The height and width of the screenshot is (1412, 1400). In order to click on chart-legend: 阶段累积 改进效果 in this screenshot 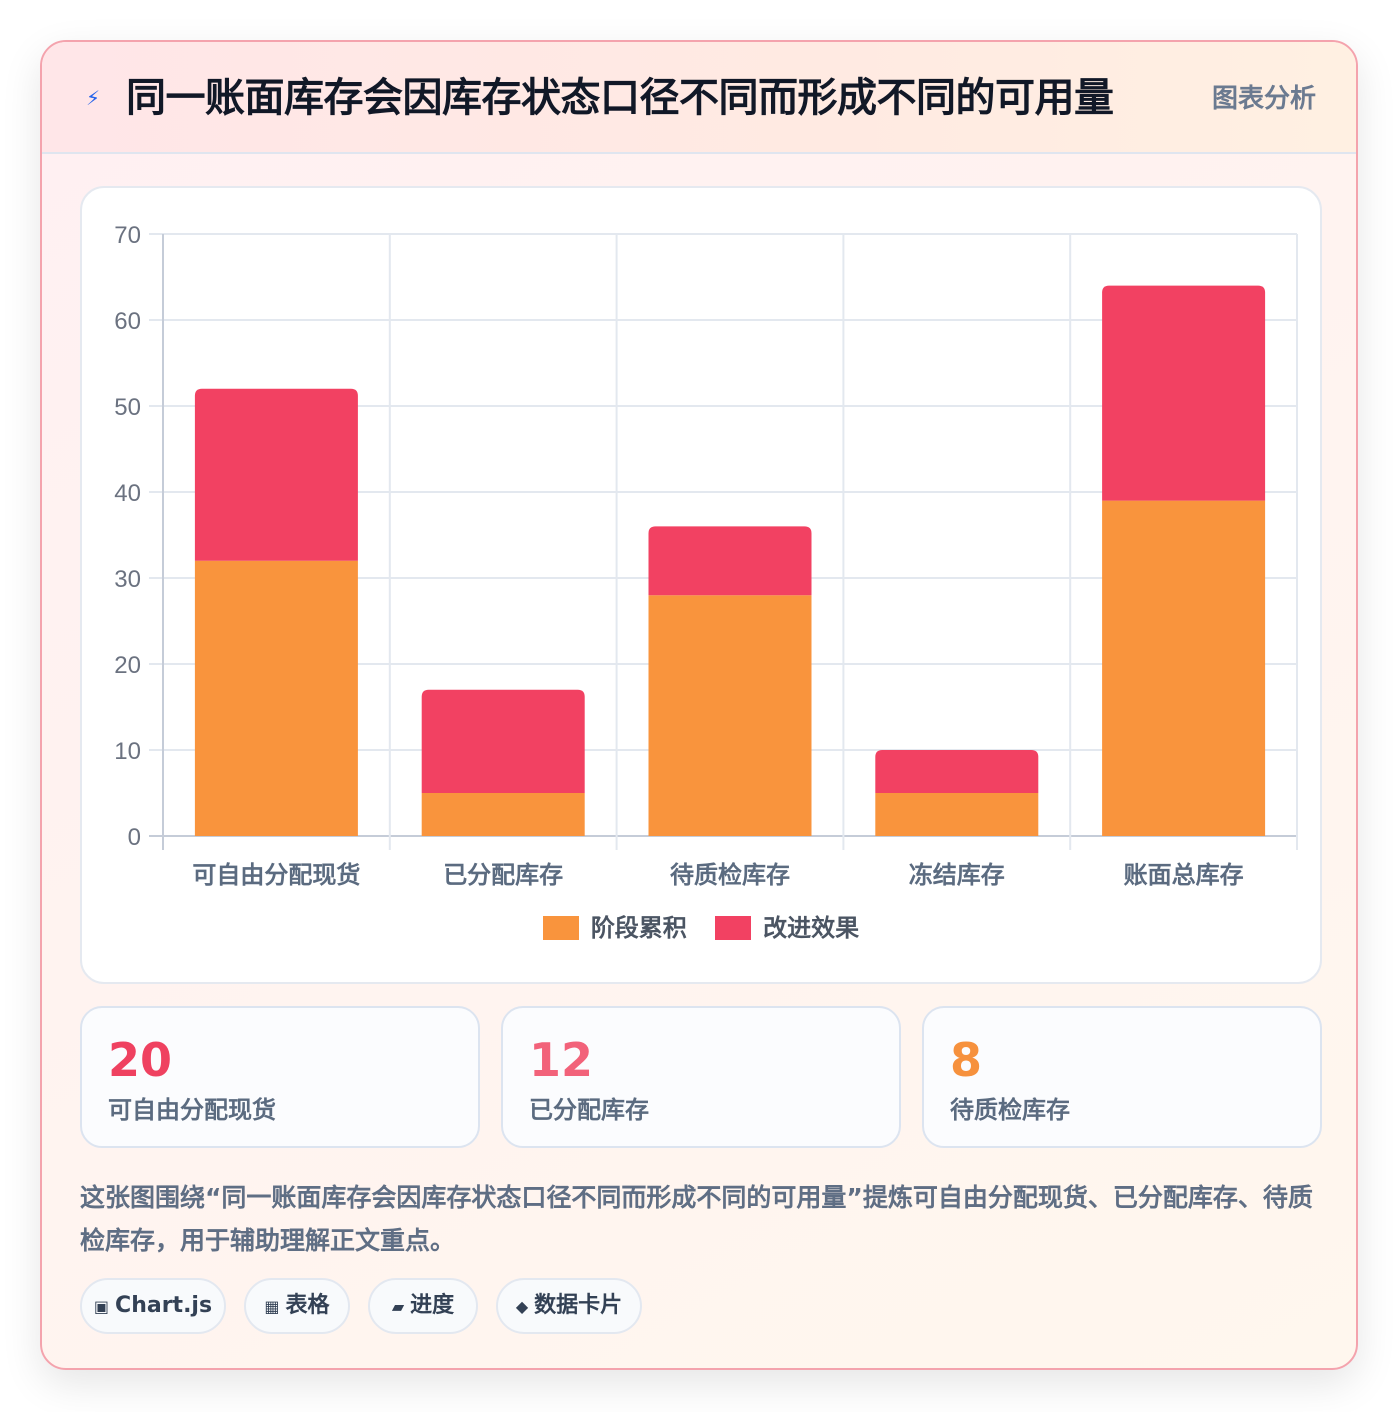, I will do `click(701, 928)`.